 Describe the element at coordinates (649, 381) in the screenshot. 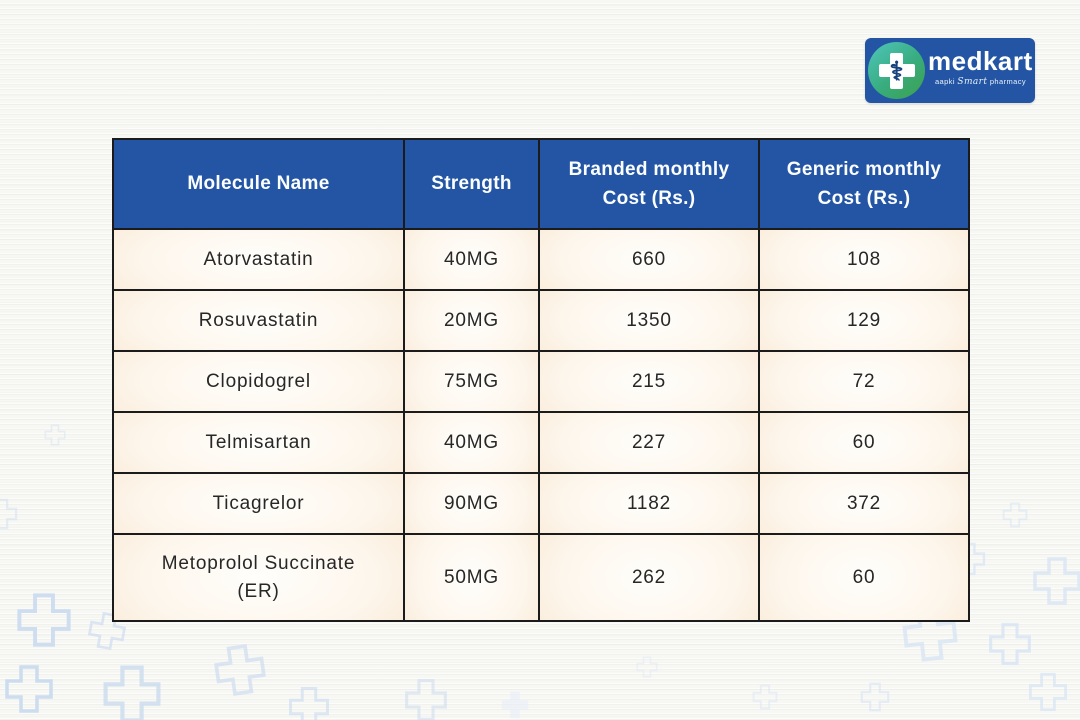

I see `cell-branded-cost: 215` at that location.